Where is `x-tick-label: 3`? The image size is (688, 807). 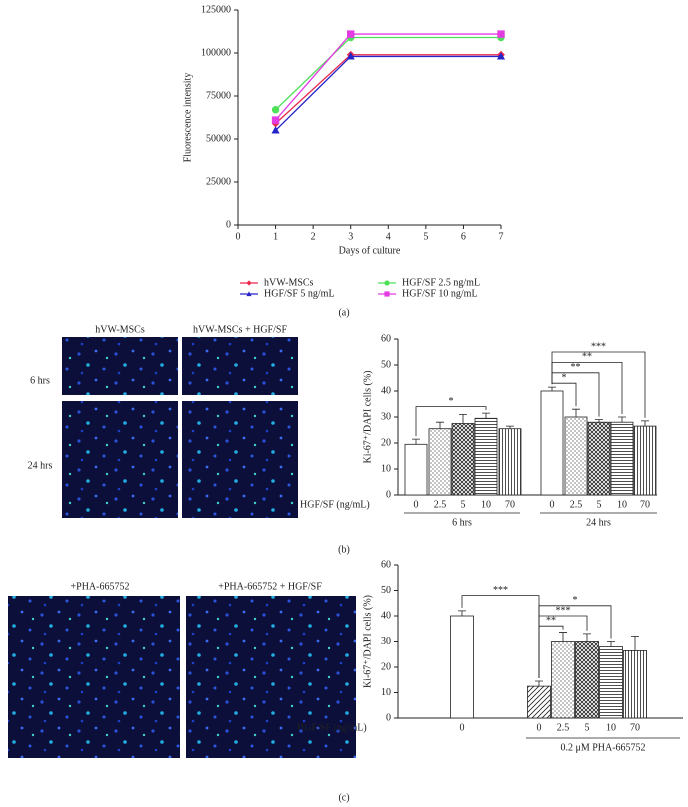 x-tick-label: 3 is located at coordinates (350, 236).